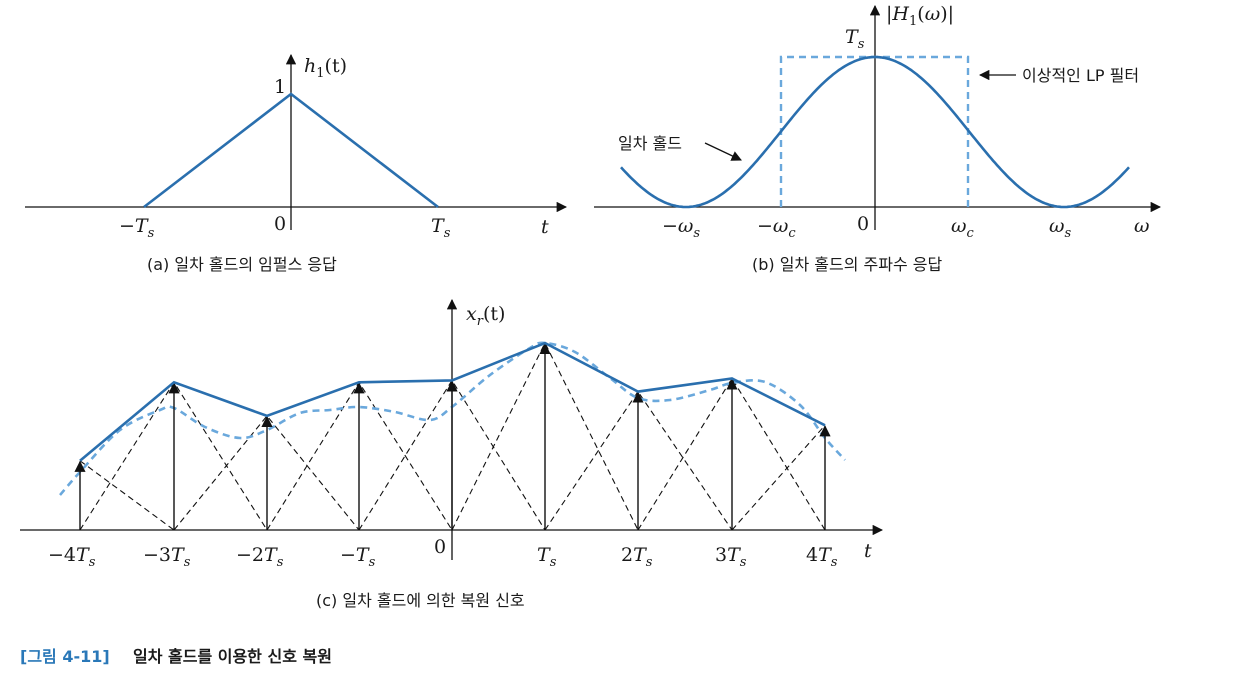 Image resolution: width=1234 pixels, height=682 pixels. I want to click on panel-b-tick-pos-omega-s: ωs, so click(1060, 228).